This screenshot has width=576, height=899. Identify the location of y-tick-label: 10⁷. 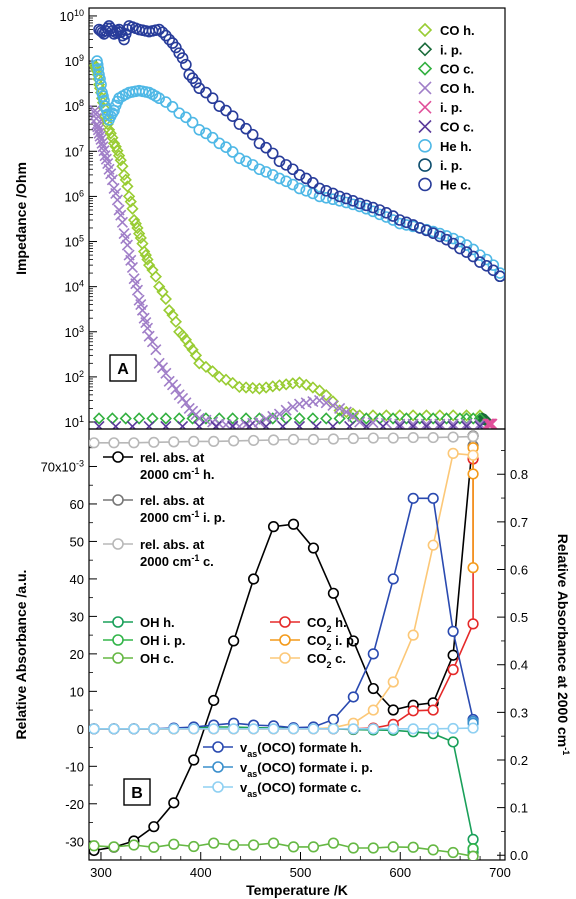
(74, 151).